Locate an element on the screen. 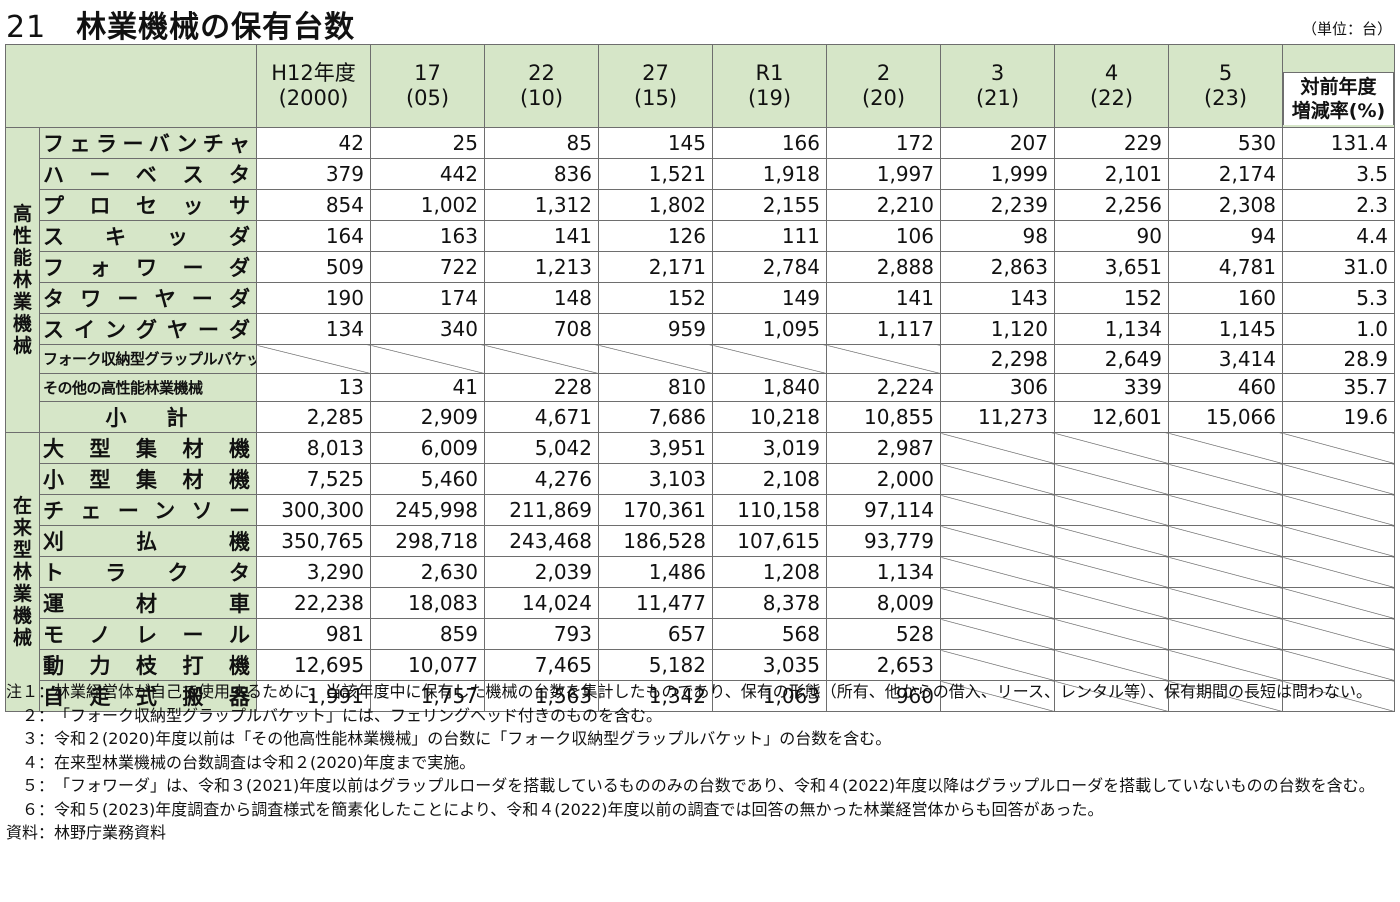 This screenshot has height=902, width=1400. value-cell: 10,077 is located at coordinates (427, 665).